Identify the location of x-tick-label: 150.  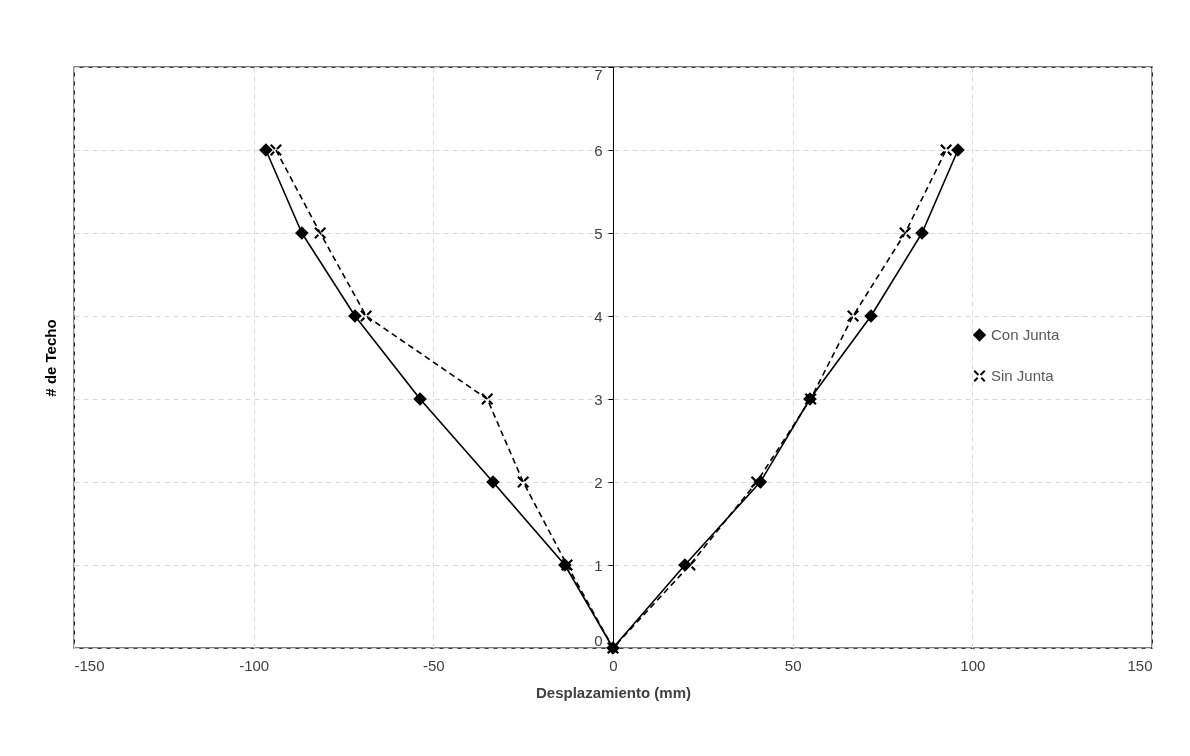
(1140, 665).